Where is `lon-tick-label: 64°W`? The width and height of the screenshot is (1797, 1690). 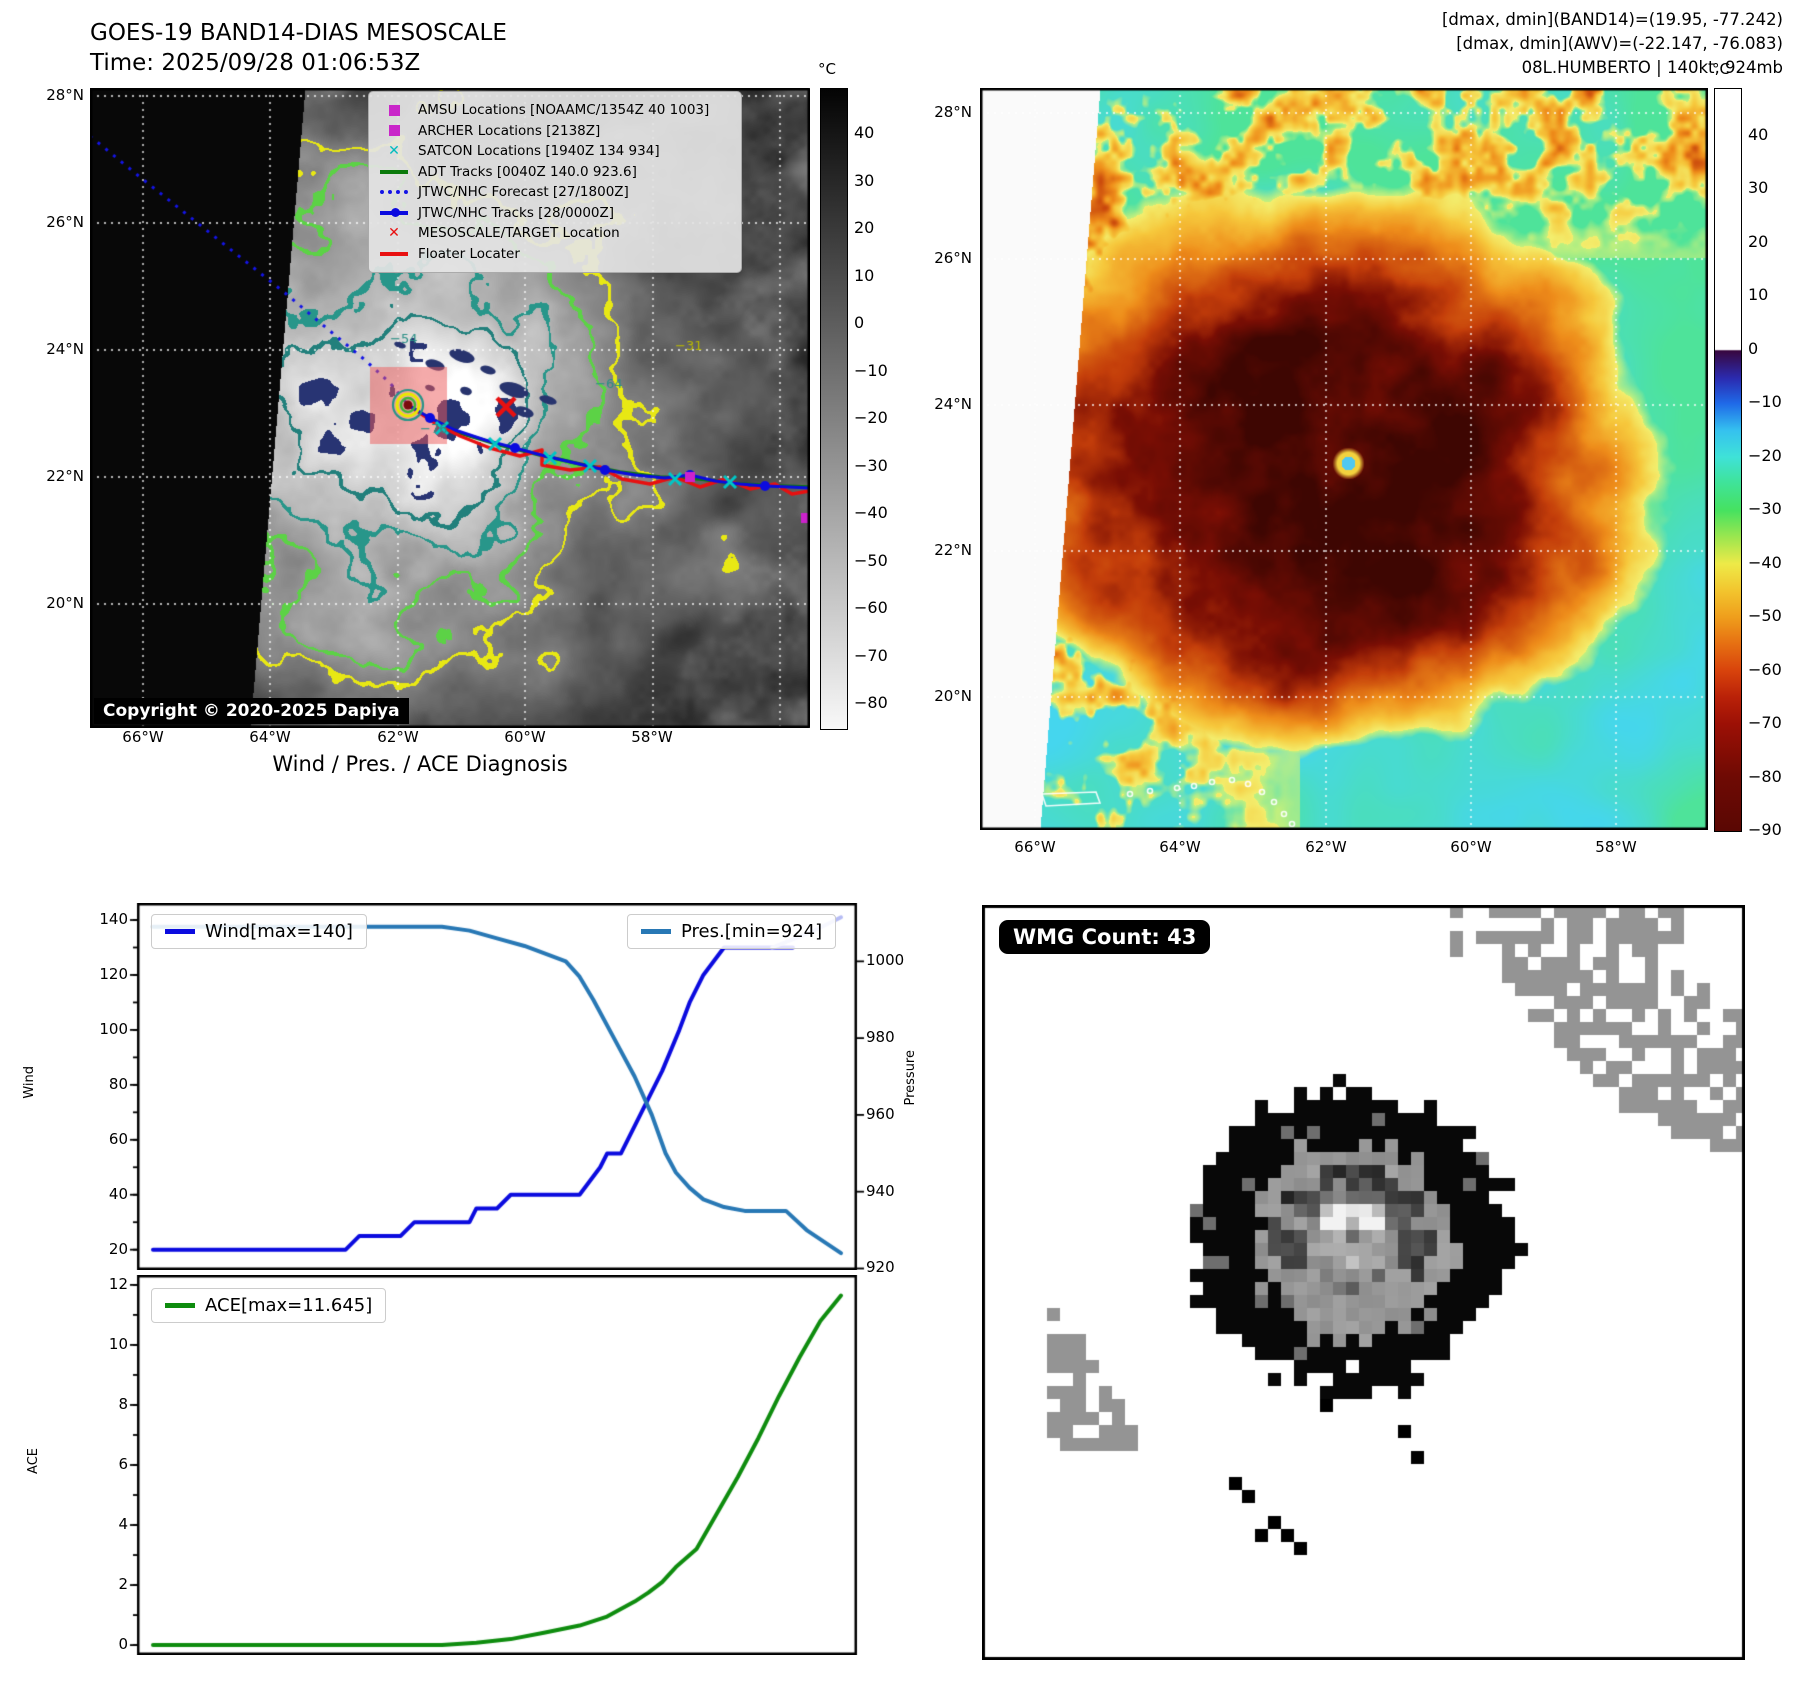
lon-tick-label: 64°W is located at coordinates (1180, 847).